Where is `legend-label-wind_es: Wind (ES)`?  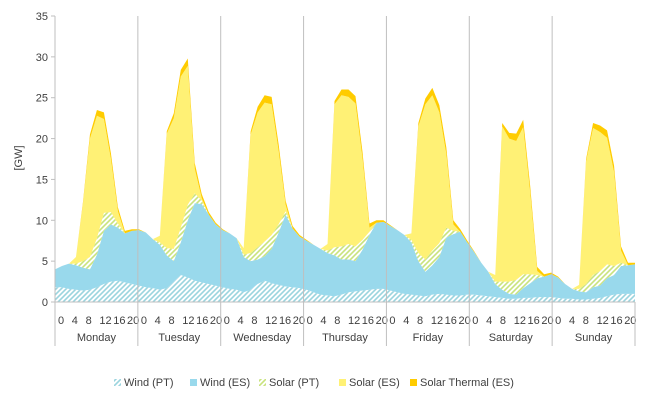 legend-label-wind_es: Wind (ES) is located at coordinates (225, 383).